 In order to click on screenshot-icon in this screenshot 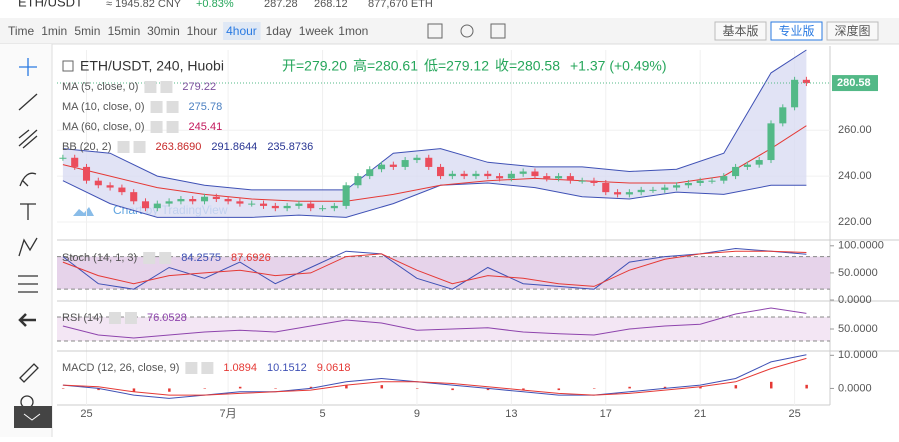, I will do `click(498, 31)`.